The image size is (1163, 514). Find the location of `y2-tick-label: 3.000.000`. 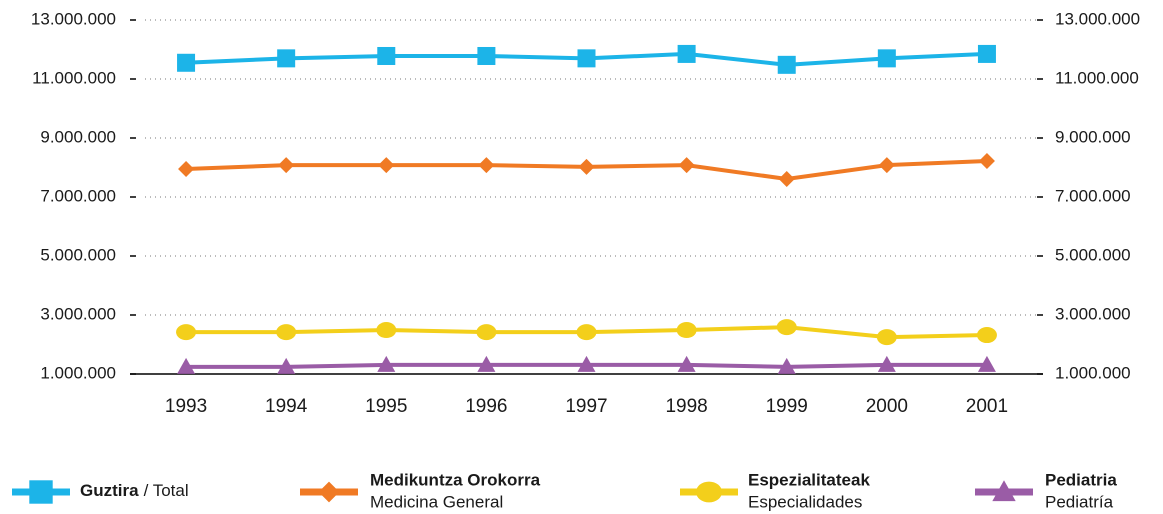

y2-tick-label: 3.000.000 is located at coordinates (1093, 313).